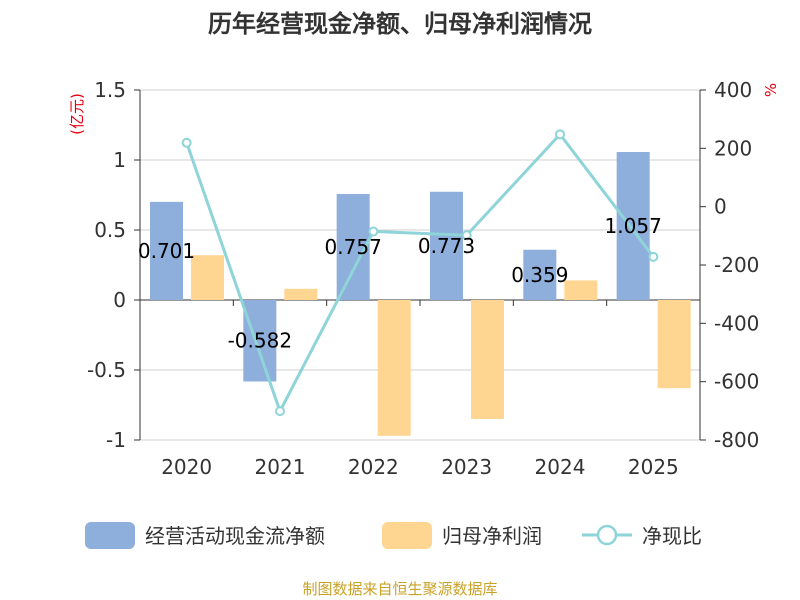 The height and width of the screenshot is (600, 800). What do you see at coordinates (736, 440) in the screenshot?
I see `right-axis-tick-label: -800` at bounding box center [736, 440].